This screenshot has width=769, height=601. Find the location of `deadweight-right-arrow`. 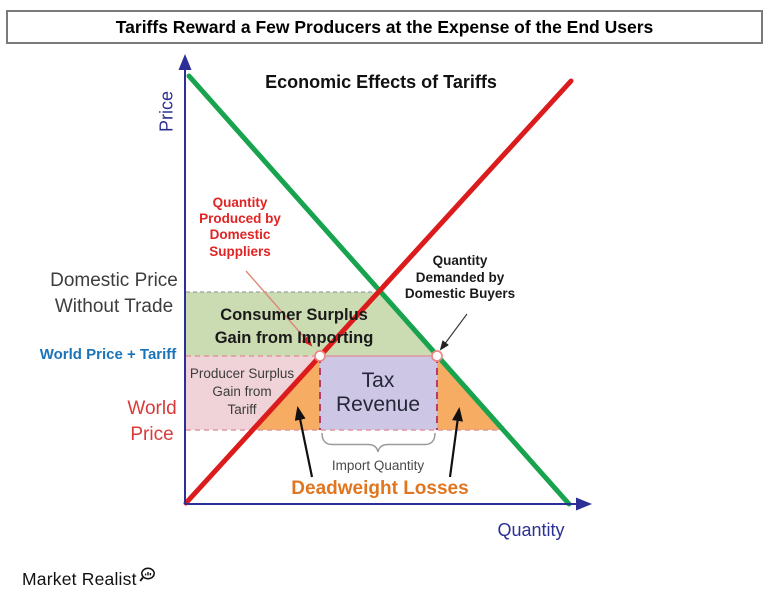

deadweight-right-arrow is located at coordinates (455, 442).